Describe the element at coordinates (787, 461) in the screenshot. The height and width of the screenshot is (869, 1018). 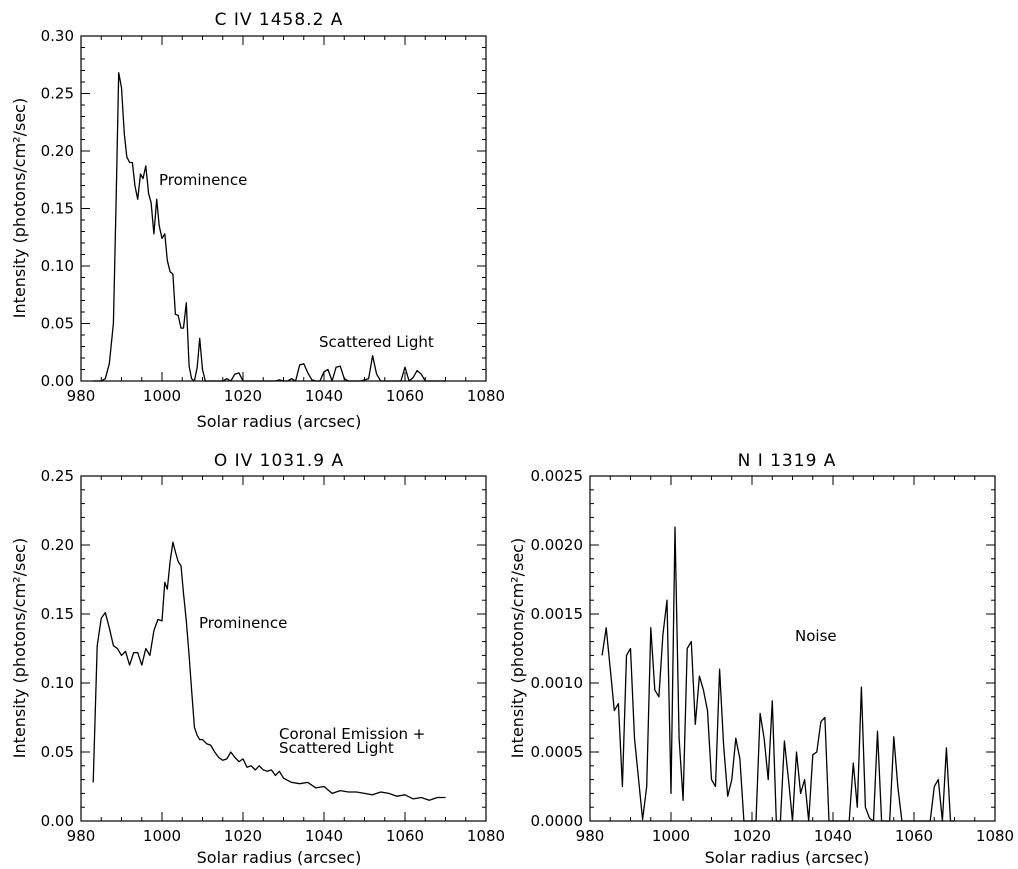
I see `chart-title: N I 1319 A` at that location.